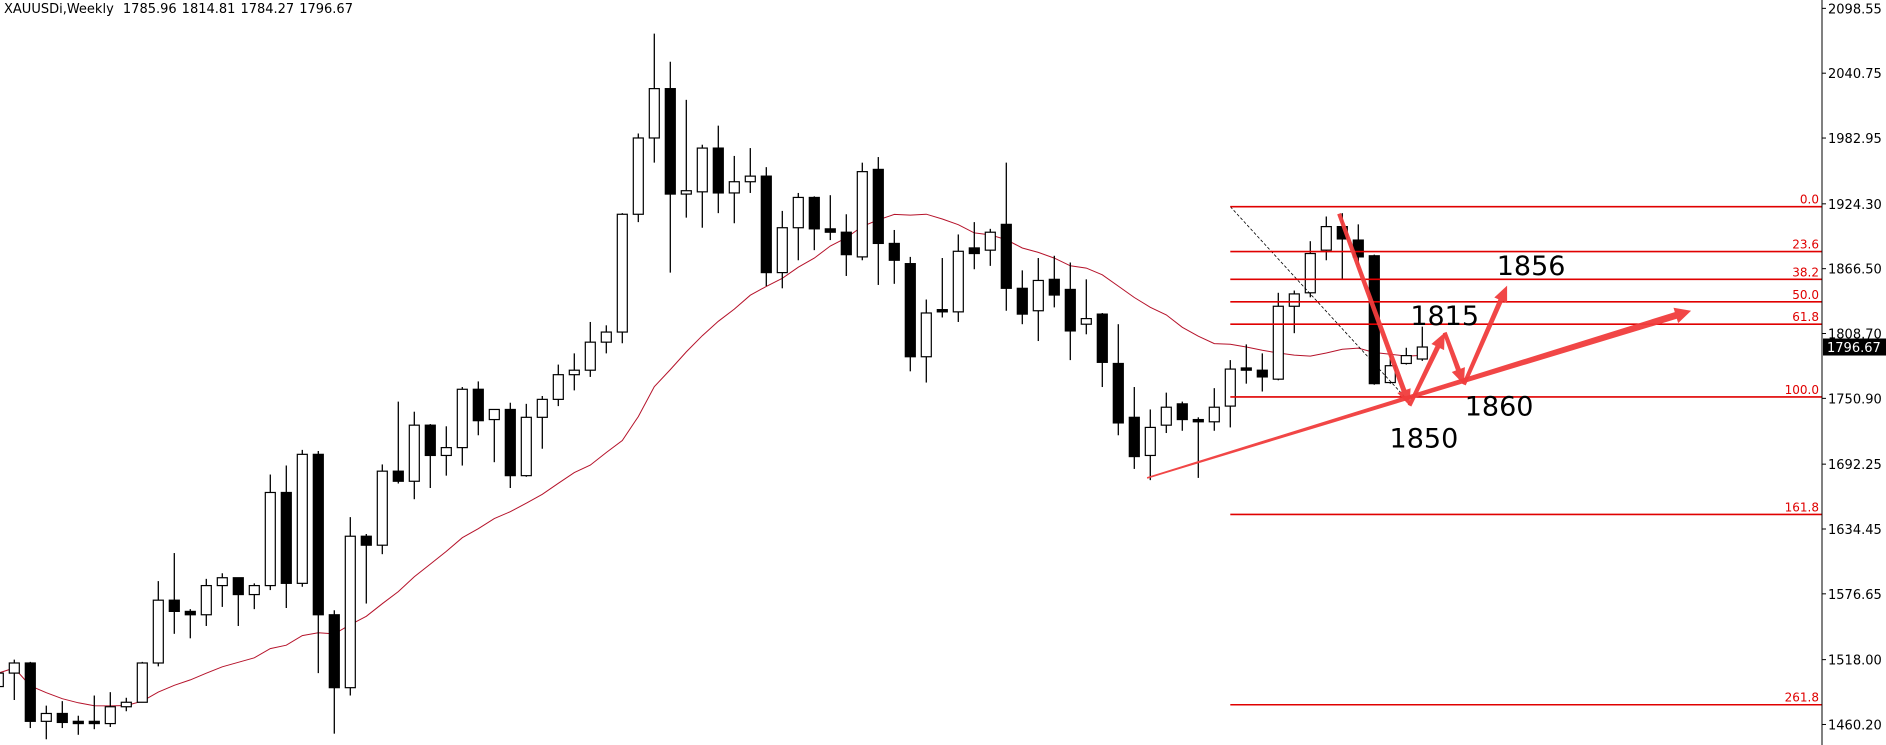 The height and width of the screenshot is (745, 1886). What do you see at coordinates (1855, 465) in the screenshot?
I see `axis-tick-label: 1692.25` at bounding box center [1855, 465].